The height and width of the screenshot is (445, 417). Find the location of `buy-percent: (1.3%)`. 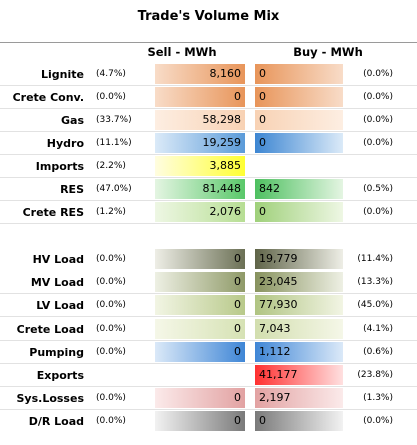

buy-percent: (1.3%) is located at coordinates (378, 397).